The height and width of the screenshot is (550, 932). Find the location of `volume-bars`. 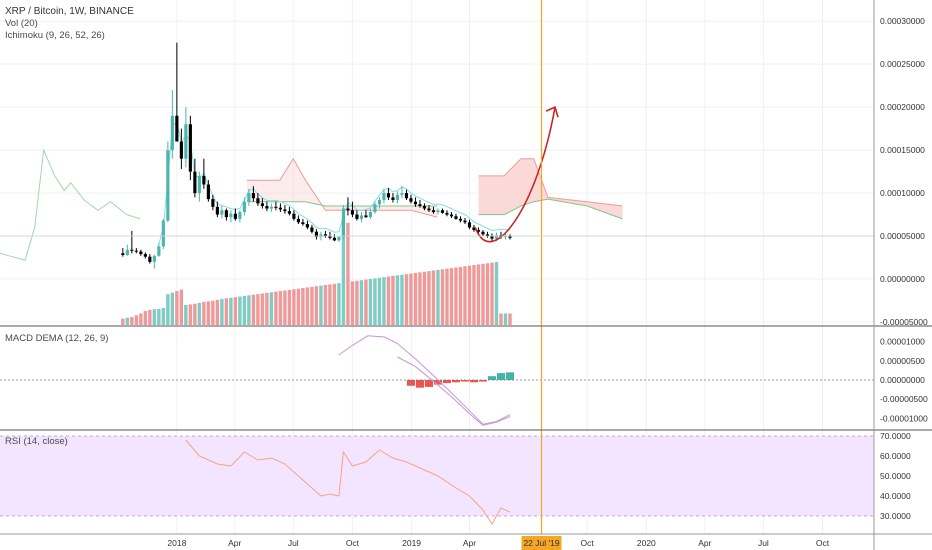

volume-bars is located at coordinates (316, 273).